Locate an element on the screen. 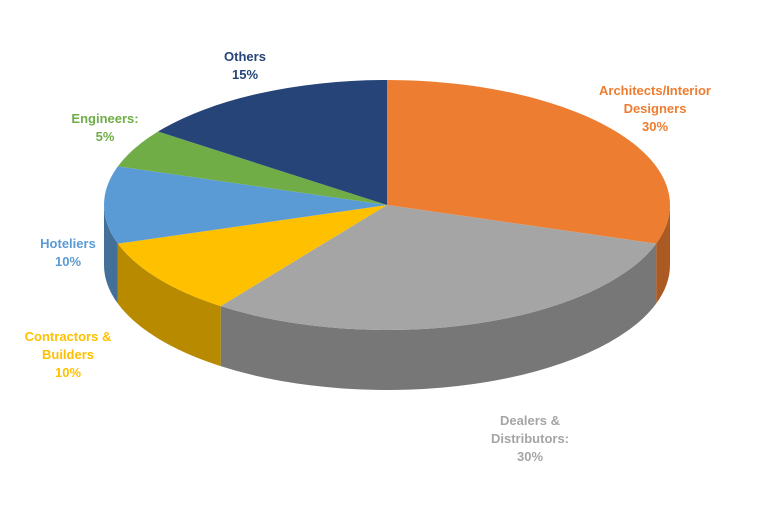  value-label: 5% is located at coordinates (105, 136).